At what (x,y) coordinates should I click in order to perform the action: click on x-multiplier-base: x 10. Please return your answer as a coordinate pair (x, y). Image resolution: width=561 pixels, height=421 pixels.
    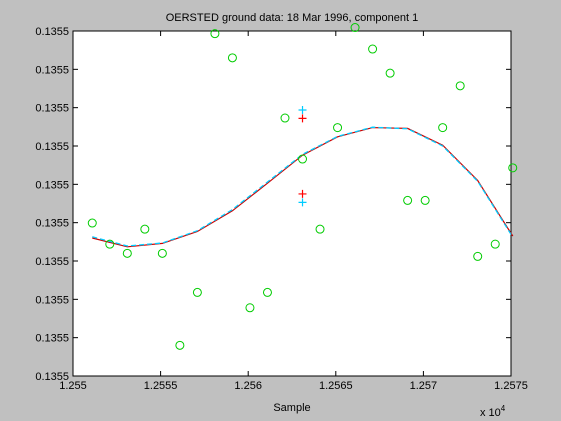
    Looking at the image, I should click on (490, 413).